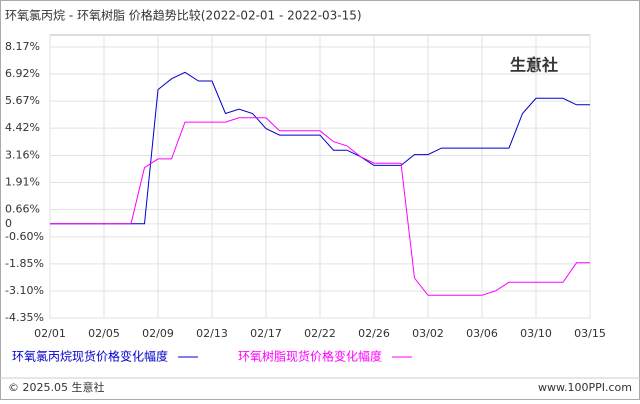  What do you see at coordinates (24, 317) in the screenshot?
I see `y-tick-label: -4.35%` at bounding box center [24, 317].